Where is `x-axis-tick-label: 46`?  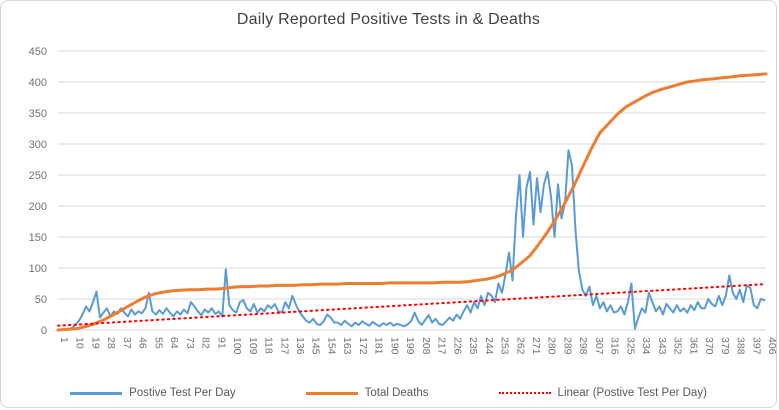 x-axis-tick-label: 46 is located at coordinates (143, 343).